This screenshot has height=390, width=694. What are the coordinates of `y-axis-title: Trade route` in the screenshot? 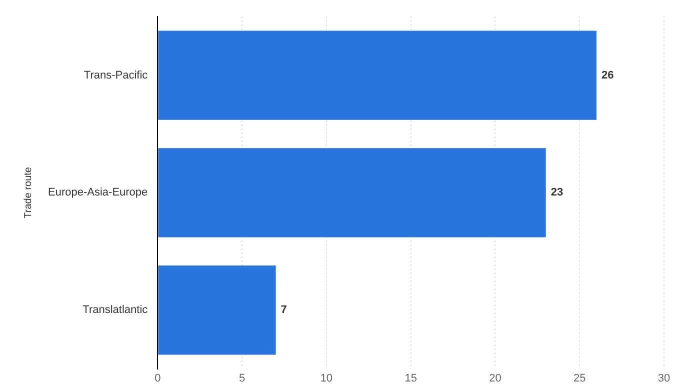 It's located at (28, 192).